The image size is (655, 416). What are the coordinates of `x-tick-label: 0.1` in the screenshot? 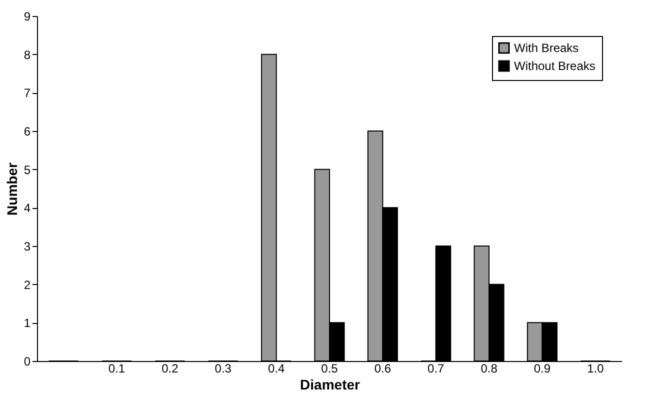 It's located at (117, 369).